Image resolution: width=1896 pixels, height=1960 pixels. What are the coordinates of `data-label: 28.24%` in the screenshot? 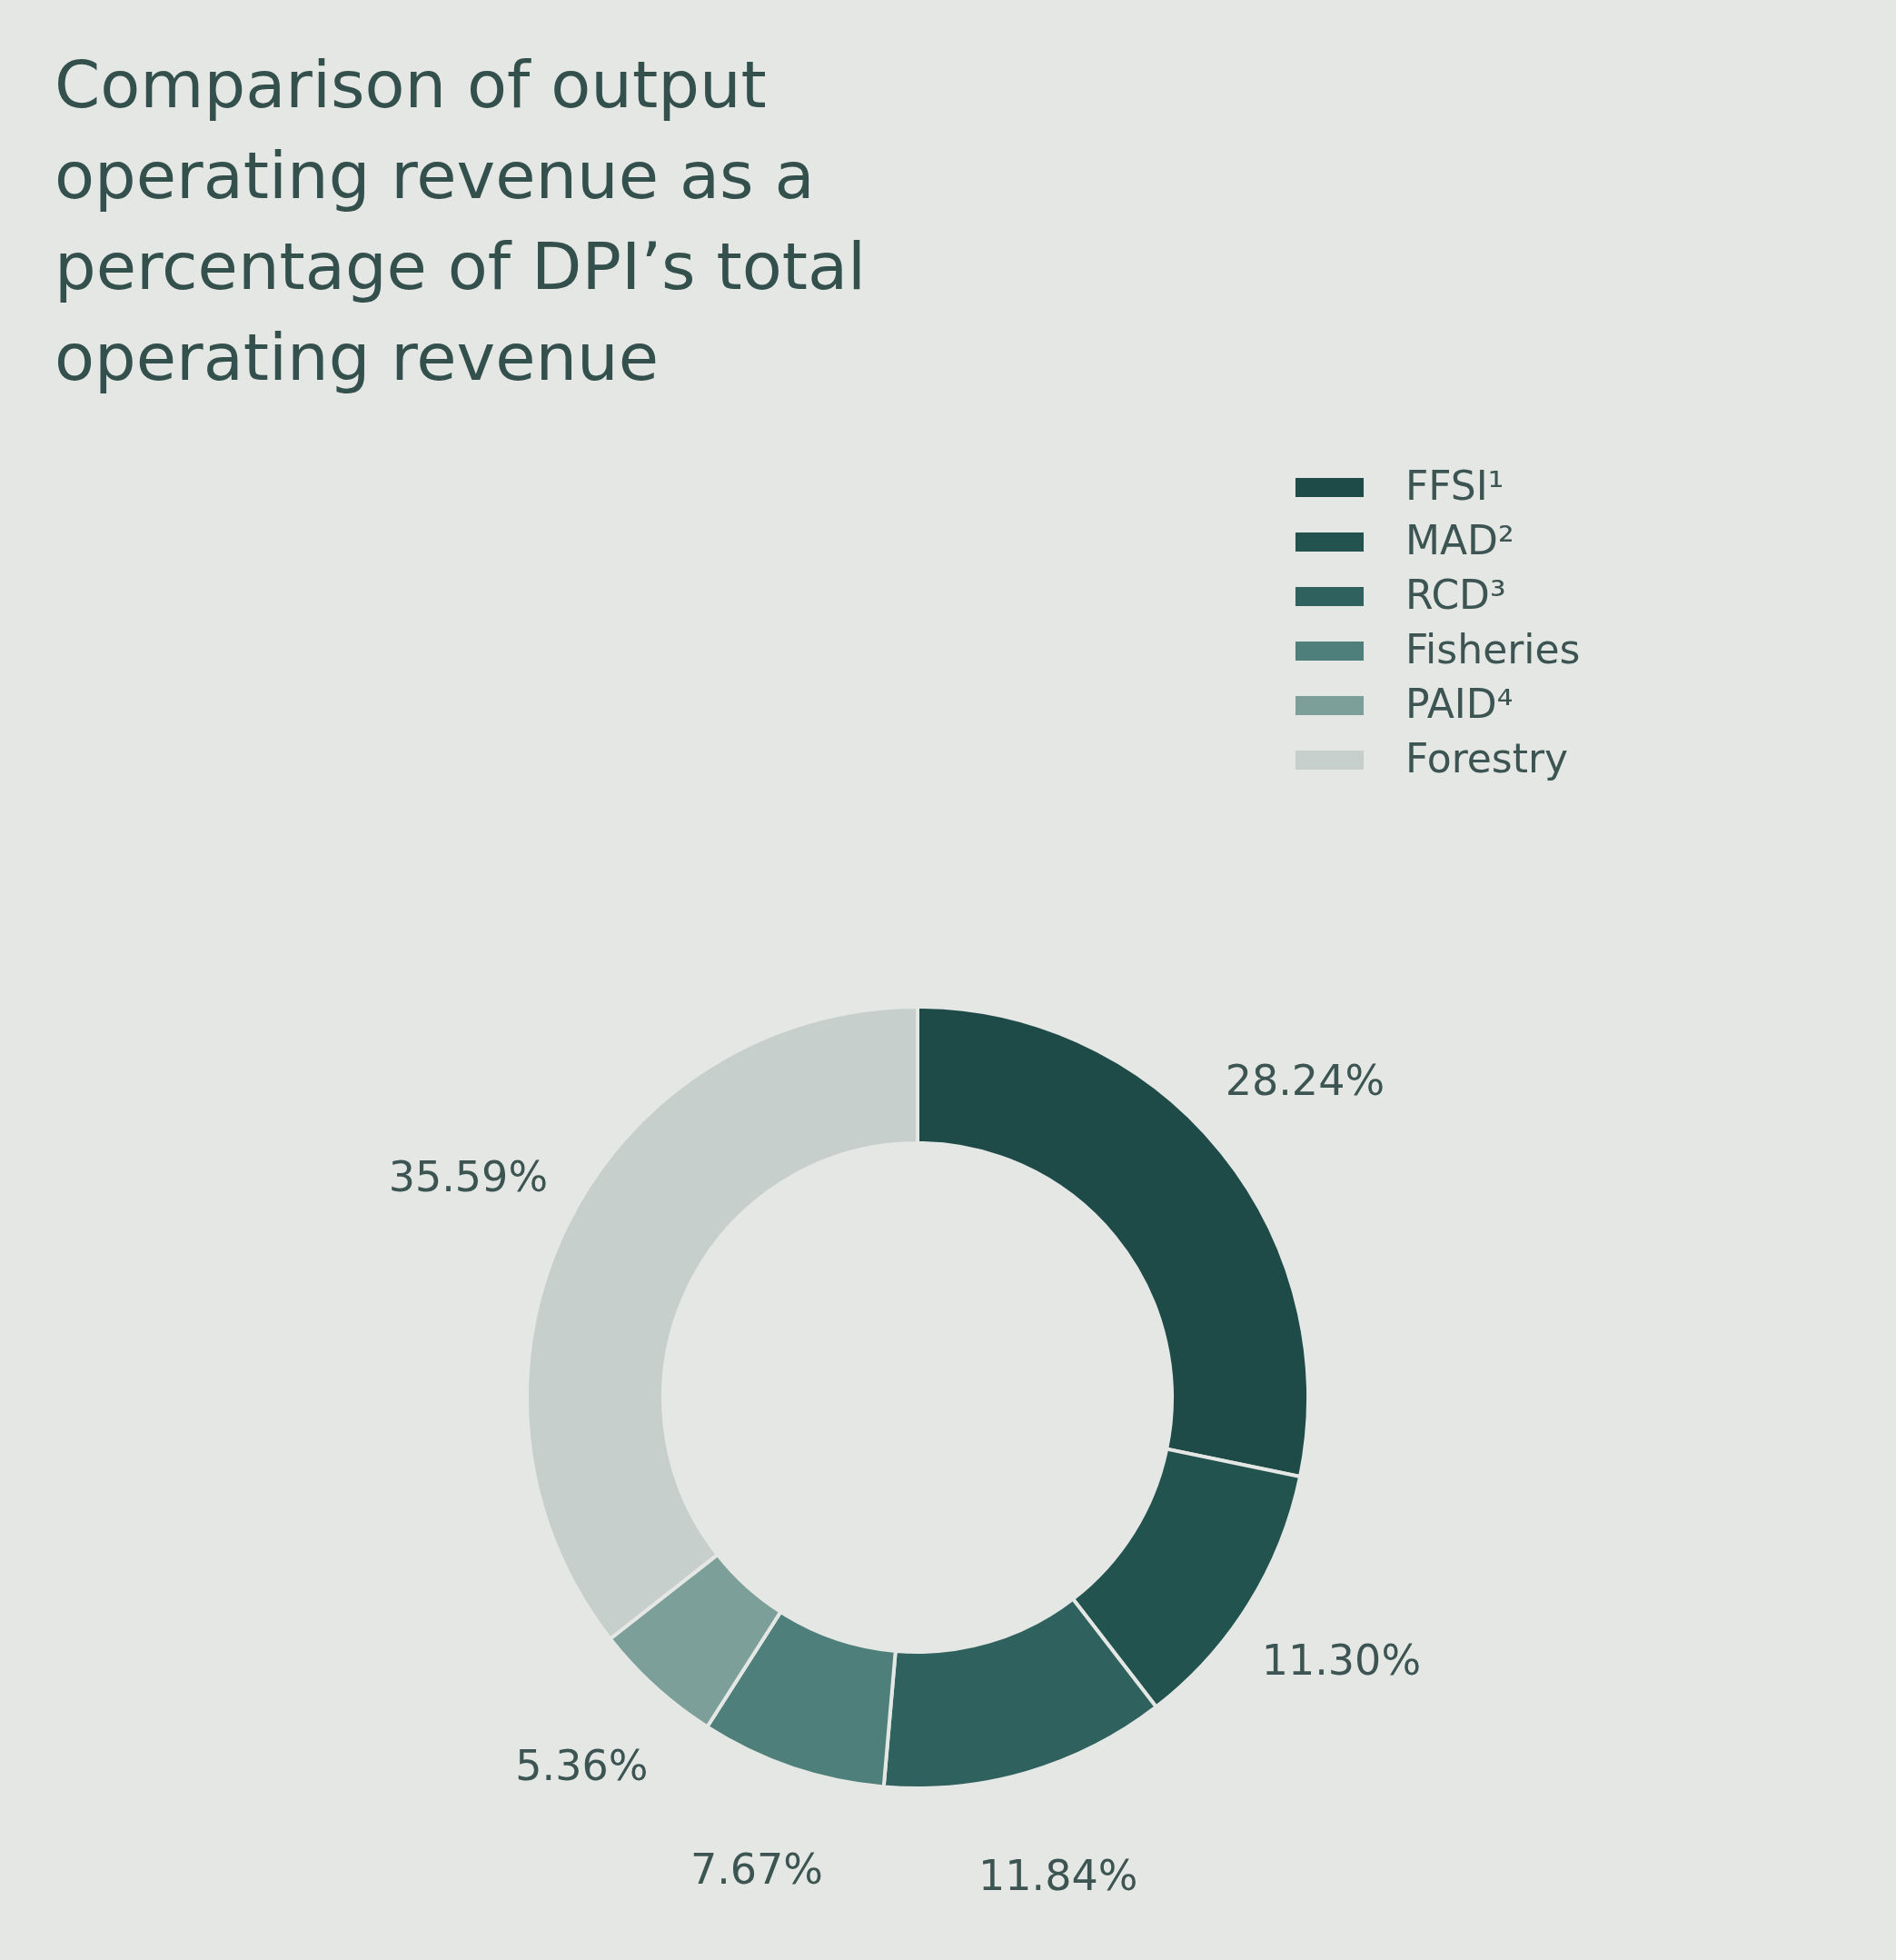 It's located at (1305, 1080).